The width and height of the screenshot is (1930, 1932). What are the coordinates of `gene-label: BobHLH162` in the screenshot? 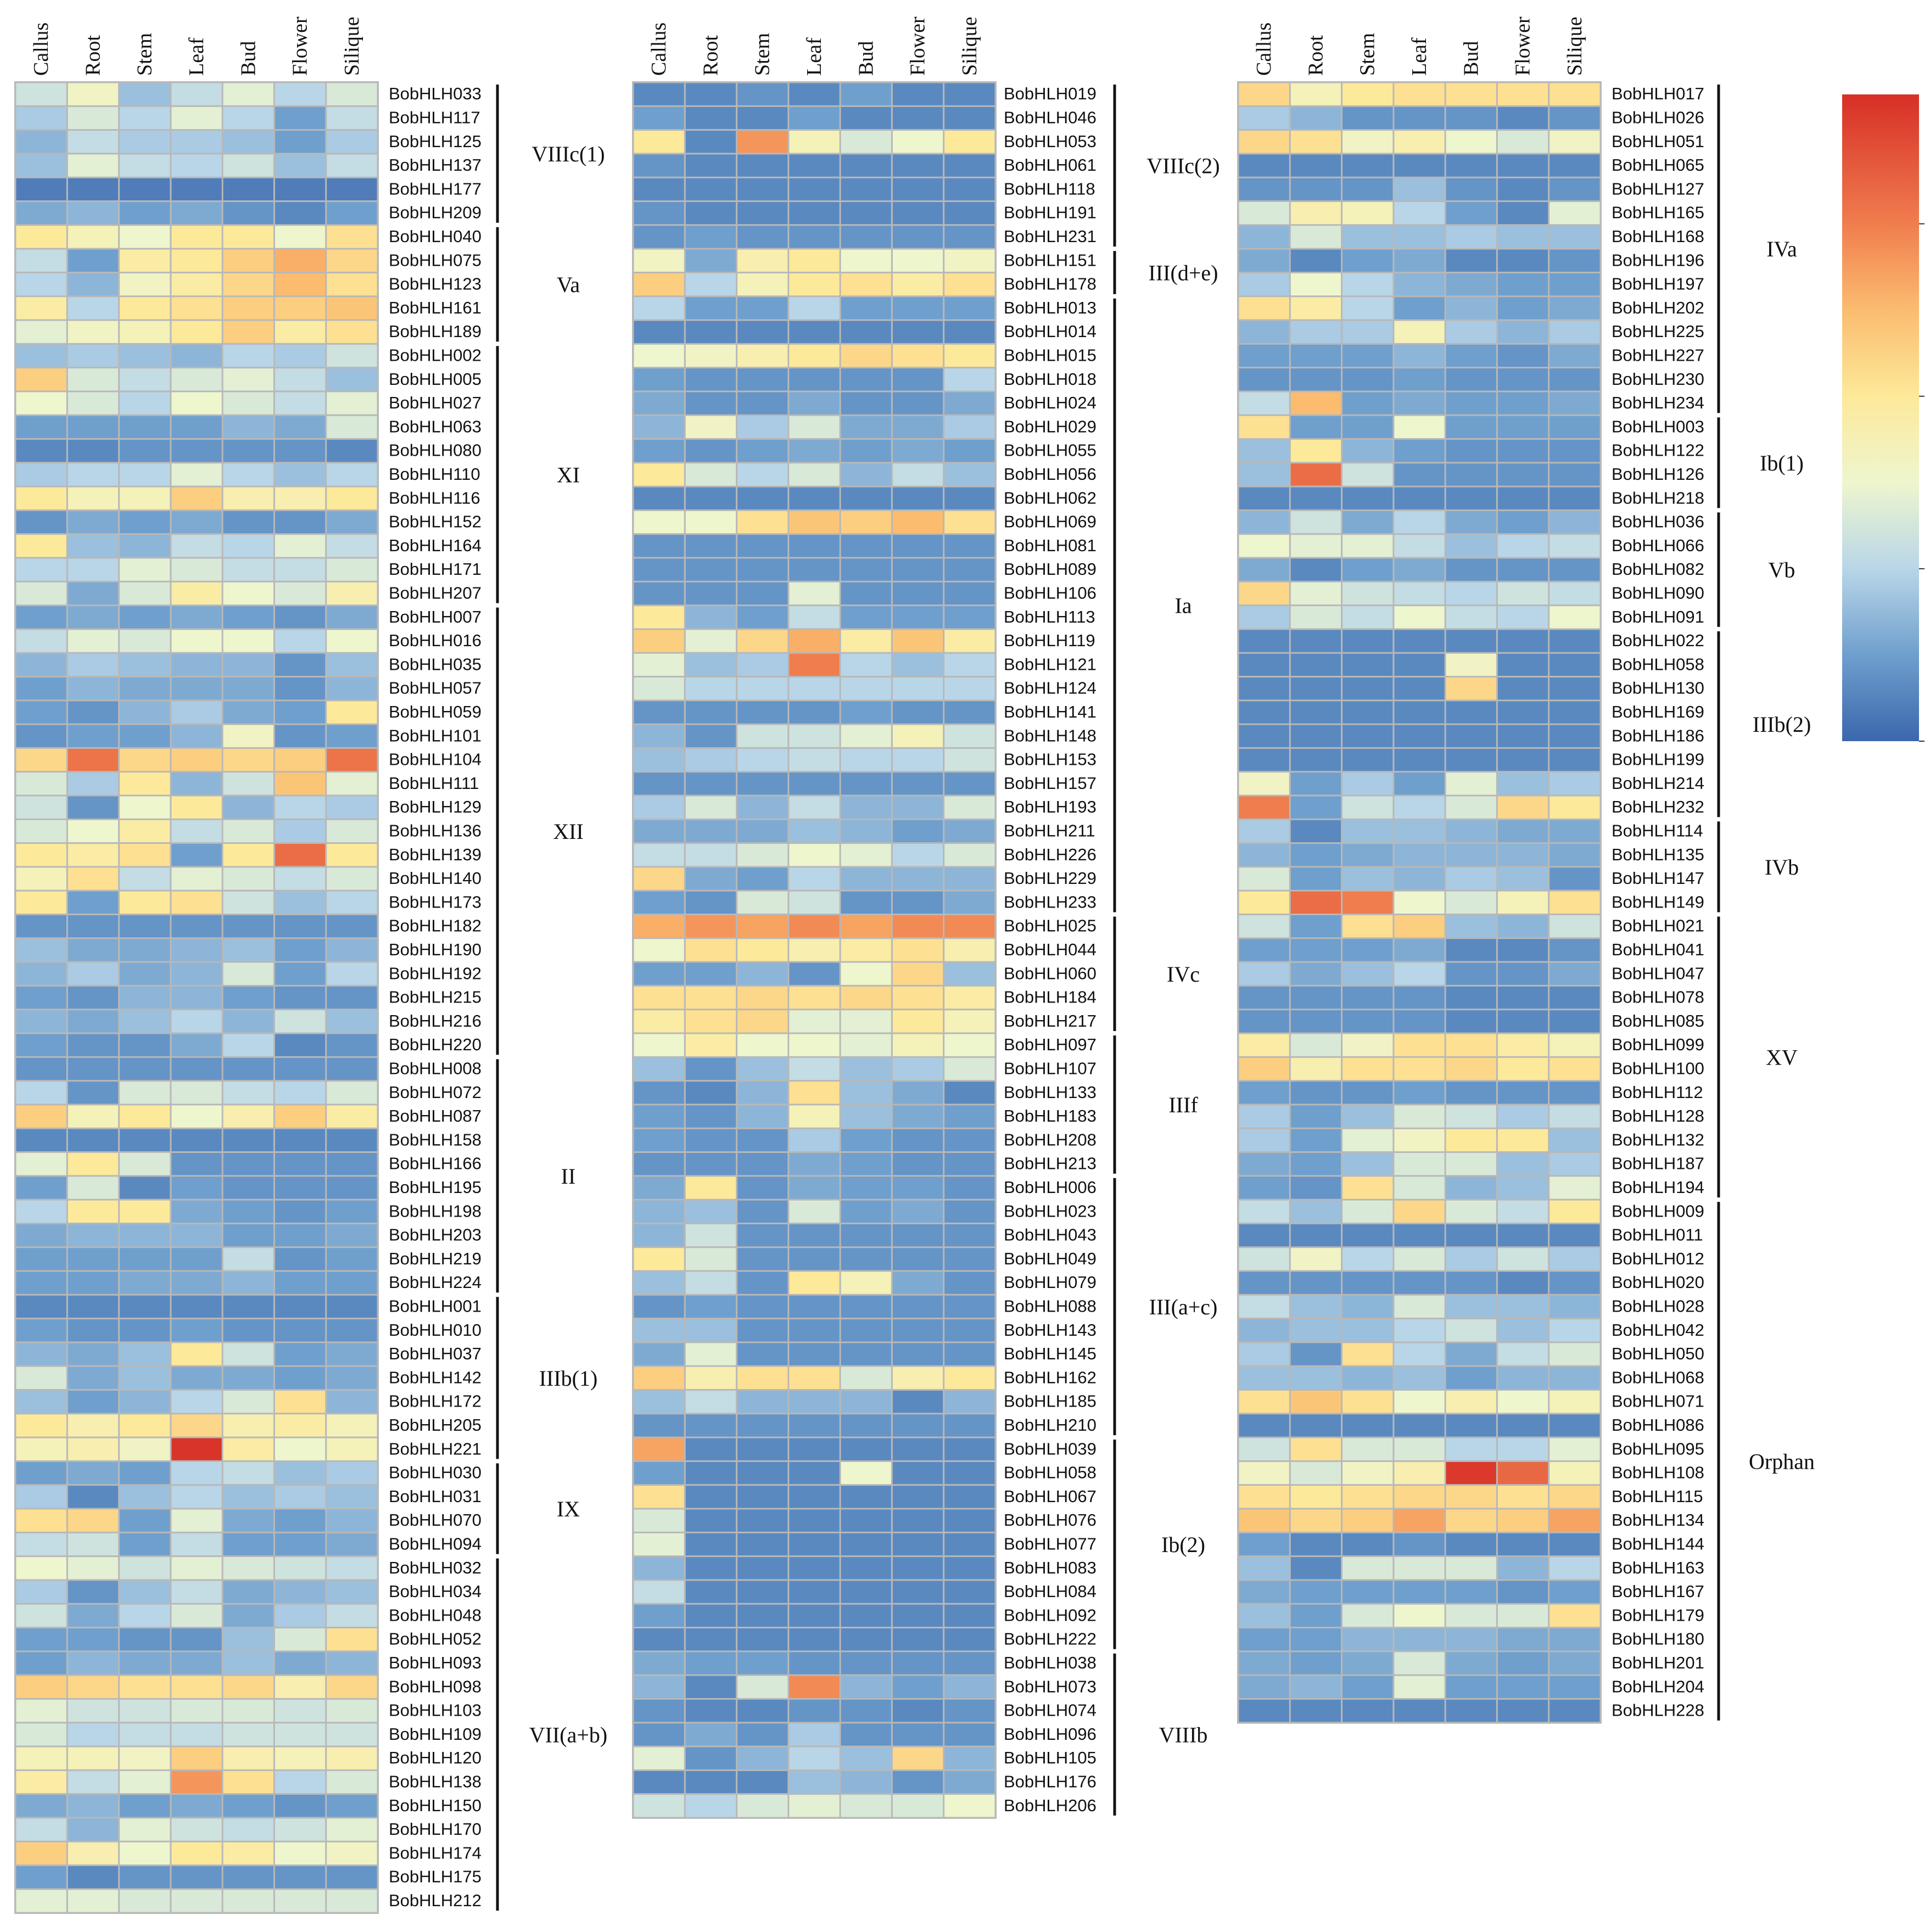 It's located at (1050, 1377).